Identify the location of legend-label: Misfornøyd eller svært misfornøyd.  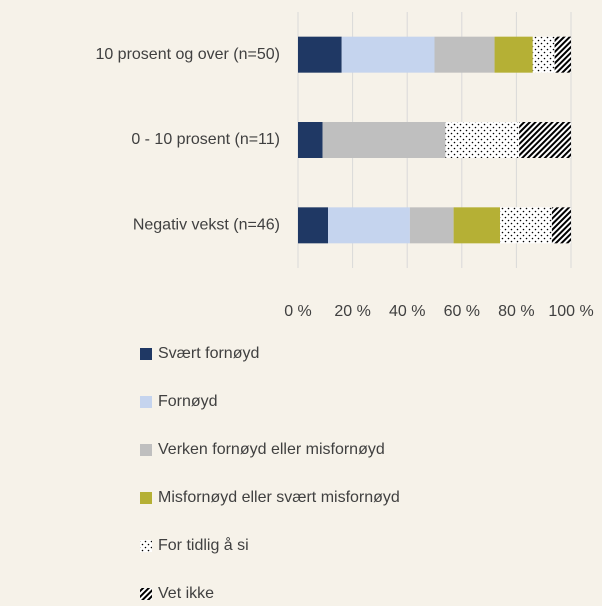
(279, 497).